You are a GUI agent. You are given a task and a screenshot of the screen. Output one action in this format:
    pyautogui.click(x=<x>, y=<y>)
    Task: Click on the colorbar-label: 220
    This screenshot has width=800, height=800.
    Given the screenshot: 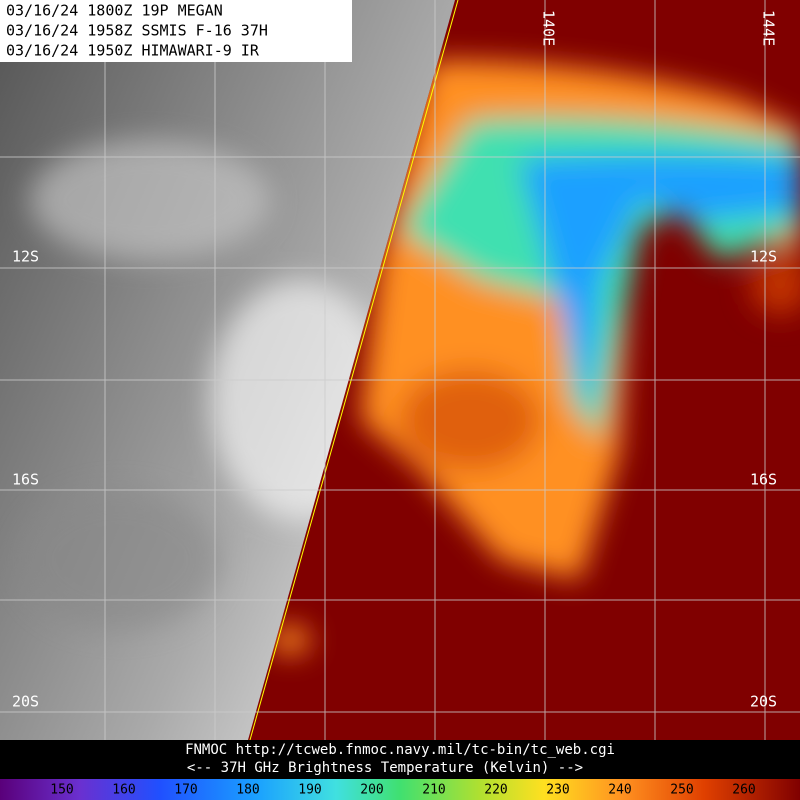 What is the action you would take?
    pyautogui.click(x=495, y=790)
    